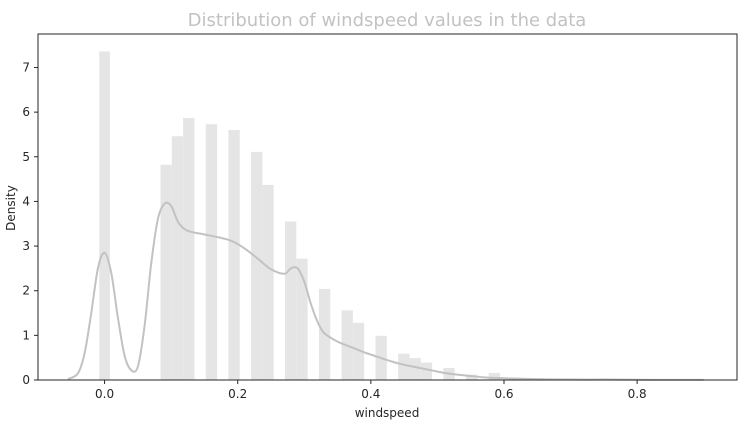  What do you see at coordinates (30, 223) in the screenshot?
I see `y-axis-ticks: 0 1 2 3 4 5 6 7` at bounding box center [30, 223].